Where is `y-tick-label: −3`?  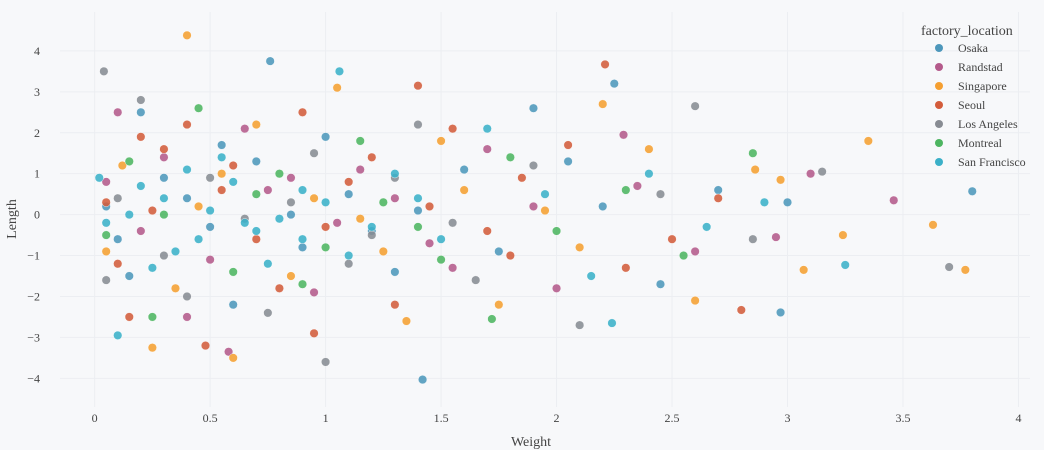
y-tick-label: −3 is located at coordinates (33, 337).